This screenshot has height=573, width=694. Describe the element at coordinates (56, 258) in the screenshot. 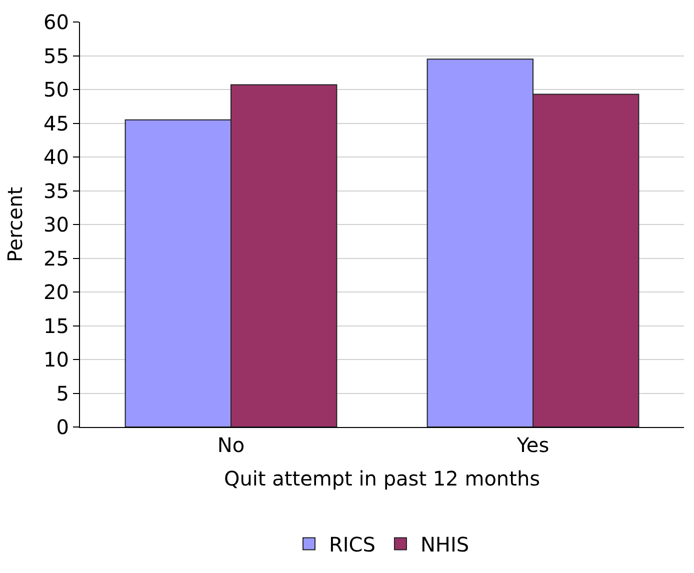

I see `y-tick-label: 25` at that location.